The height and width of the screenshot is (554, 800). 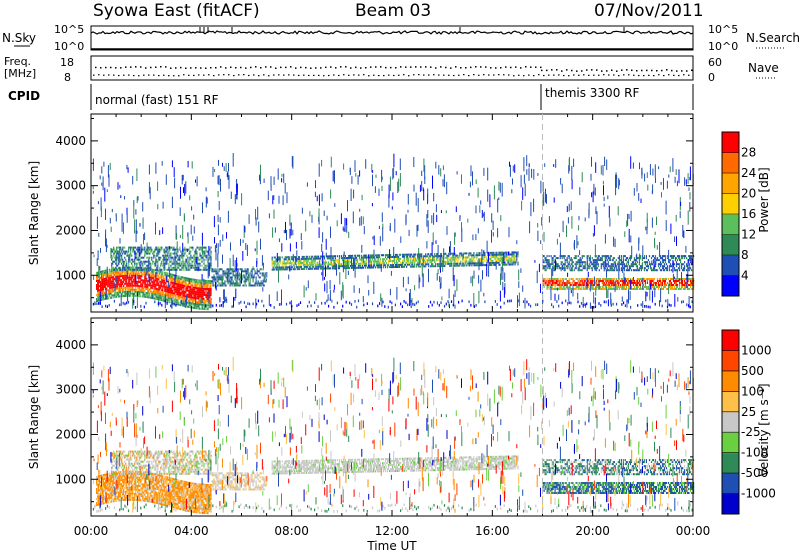 I want to click on nsky-line, so click(x=392, y=32).